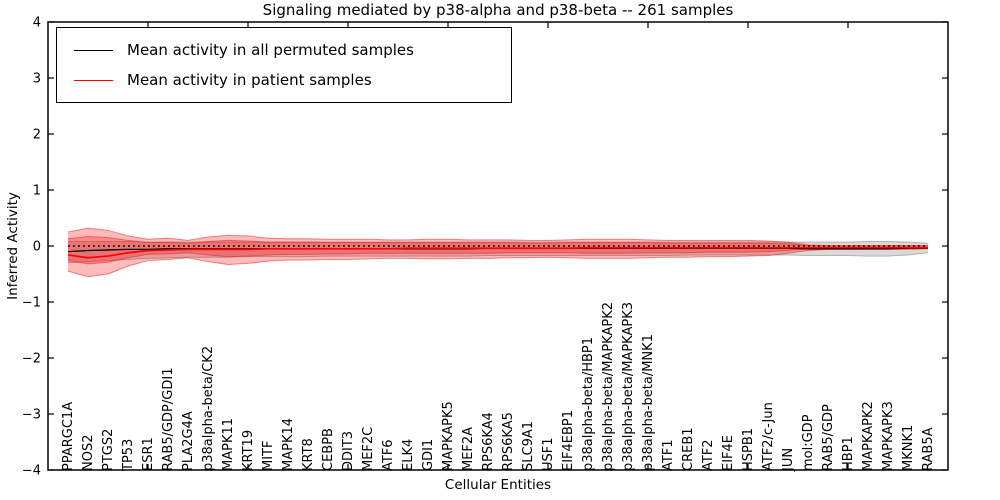 The width and height of the screenshot is (1000, 500). Describe the element at coordinates (448, 436) in the screenshot. I see `x-tick-label: MAPKAPK5` at that location.